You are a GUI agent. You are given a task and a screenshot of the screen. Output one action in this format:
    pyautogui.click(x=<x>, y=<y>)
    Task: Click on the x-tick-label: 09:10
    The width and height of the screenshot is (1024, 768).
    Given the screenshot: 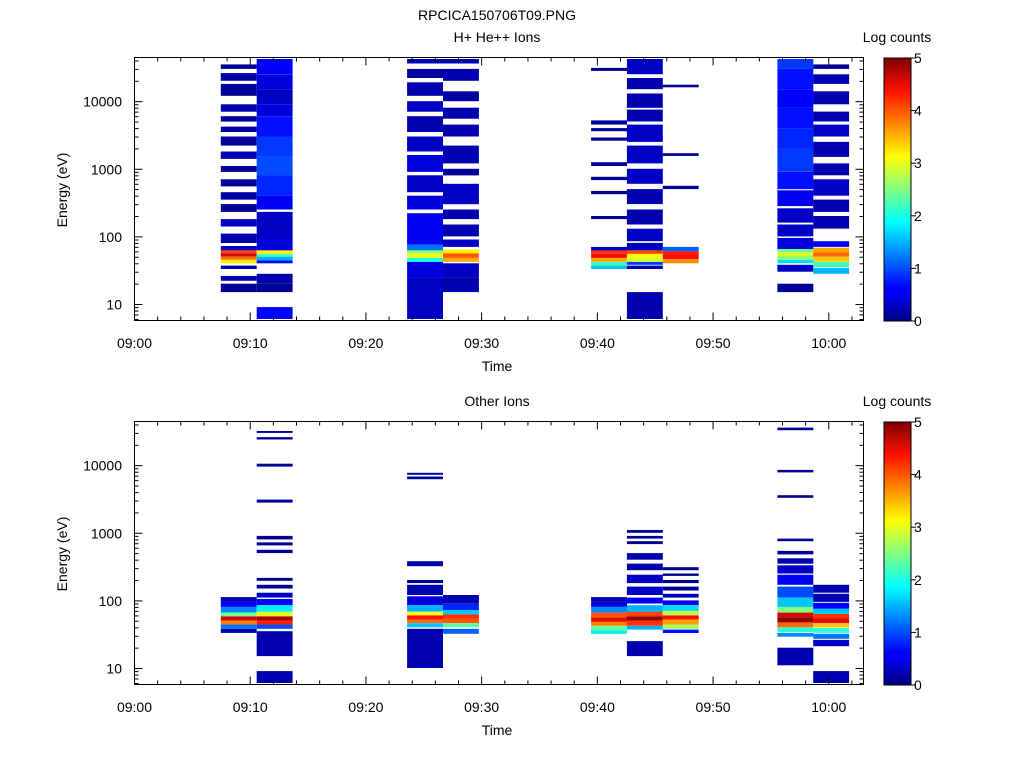 What is the action you would take?
    pyautogui.click(x=250, y=707)
    